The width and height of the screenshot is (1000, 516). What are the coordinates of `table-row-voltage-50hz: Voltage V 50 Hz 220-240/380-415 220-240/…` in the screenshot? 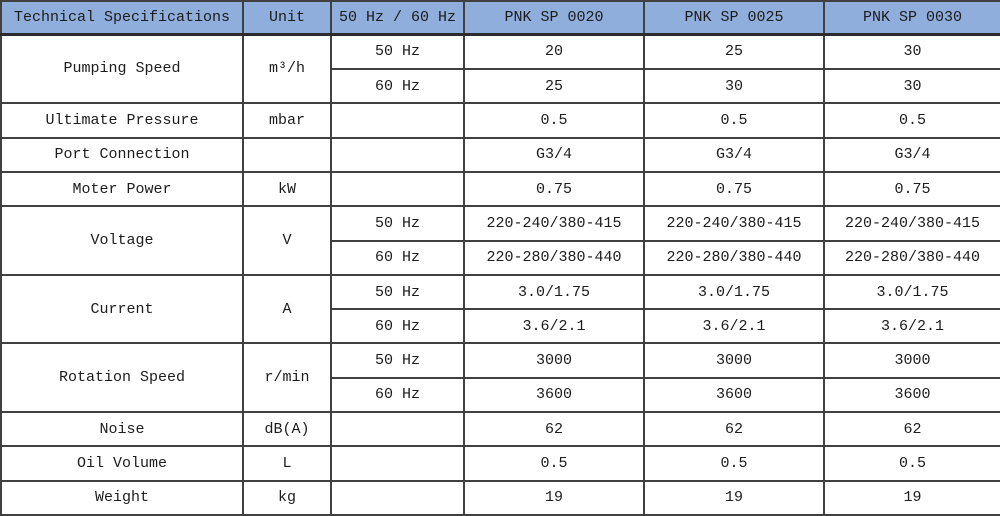 It's located at (500, 240).